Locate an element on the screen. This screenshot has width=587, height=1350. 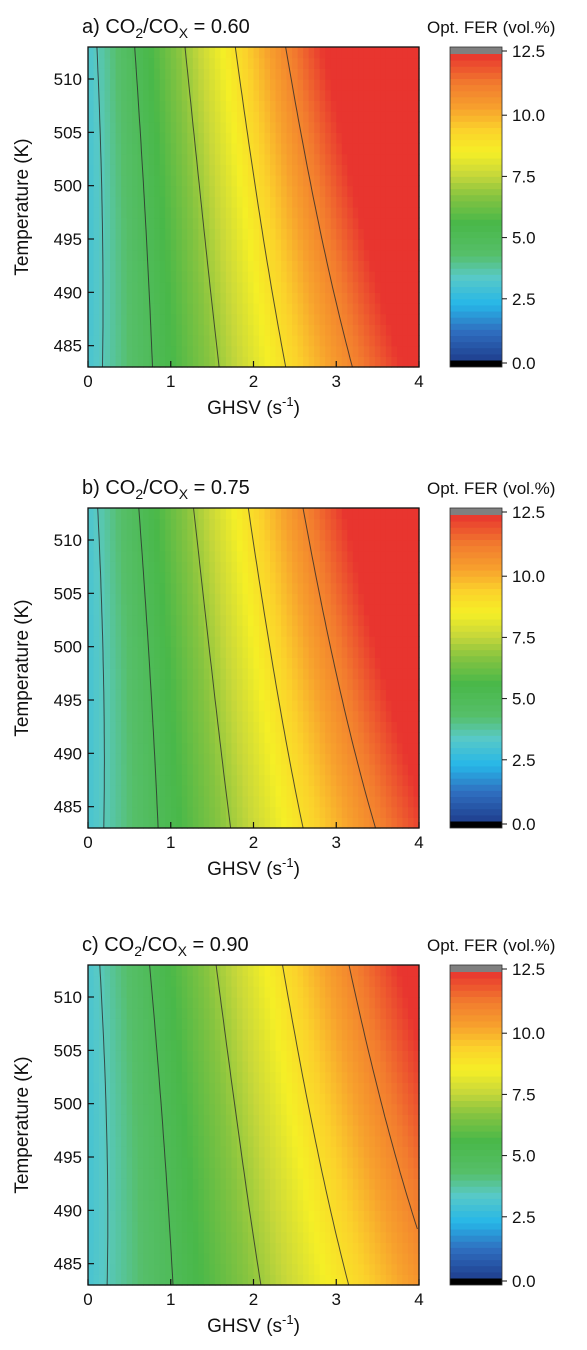
colorbar-tick-label: 12.5 is located at coordinates (528, 51).